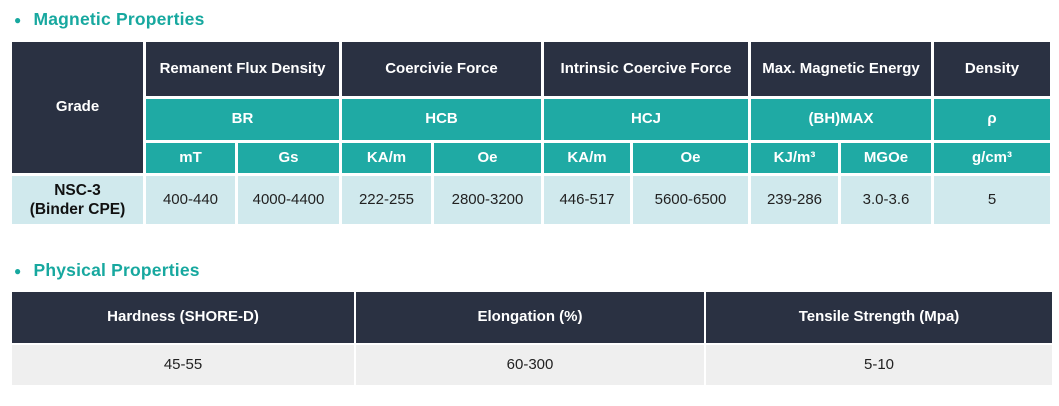  What do you see at coordinates (441, 119) in the screenshot?
I see `symbol-cell-hcb: HCB` at bounding box center [441, 119].